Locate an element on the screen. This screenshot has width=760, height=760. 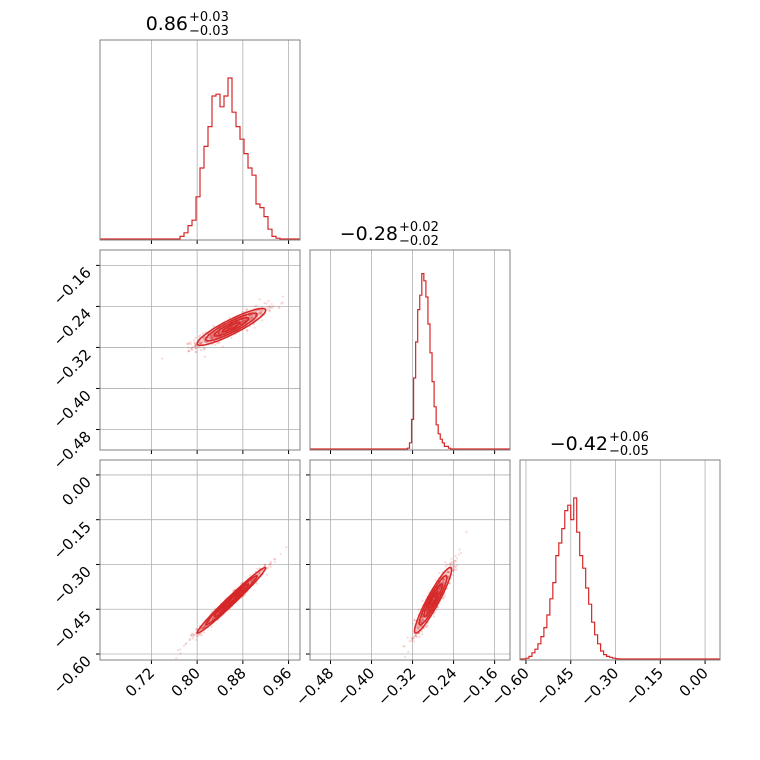
y-tick-label-p2-2: −0.30 is located at coordinates (72, 585).